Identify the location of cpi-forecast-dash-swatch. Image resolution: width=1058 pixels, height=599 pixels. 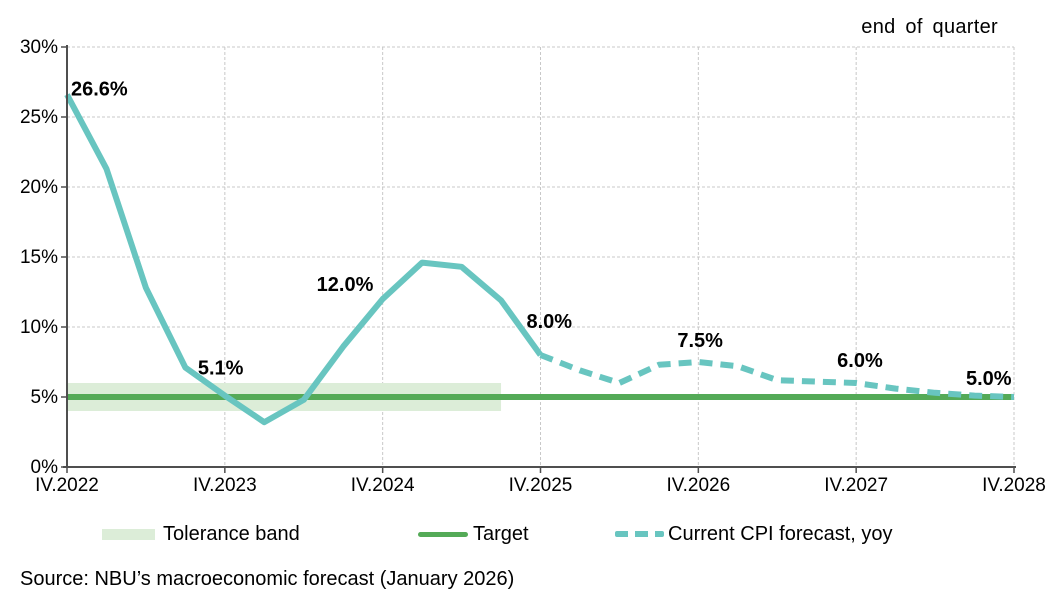
(639, 534).